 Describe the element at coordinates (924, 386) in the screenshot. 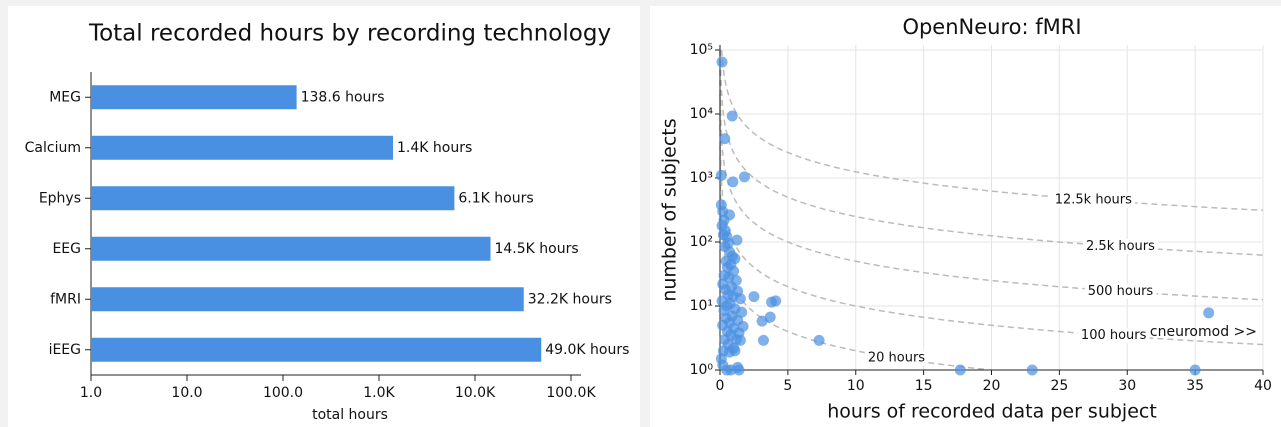

I see `x-tick-label: 15` at that location.